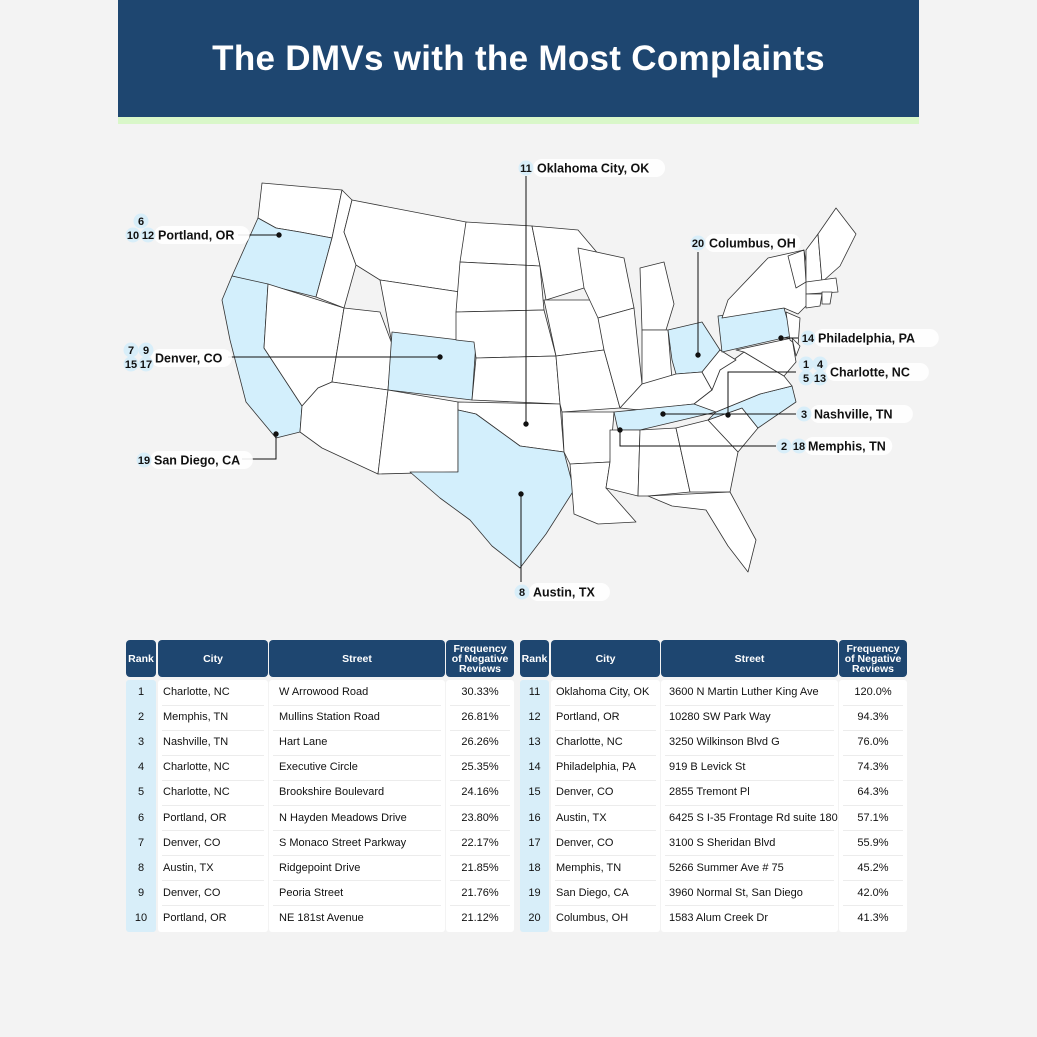 The image size is (1037, 1037). Describe the element at coordinates (664, 462) in the screenshot. I see `state-alabama` at that location.